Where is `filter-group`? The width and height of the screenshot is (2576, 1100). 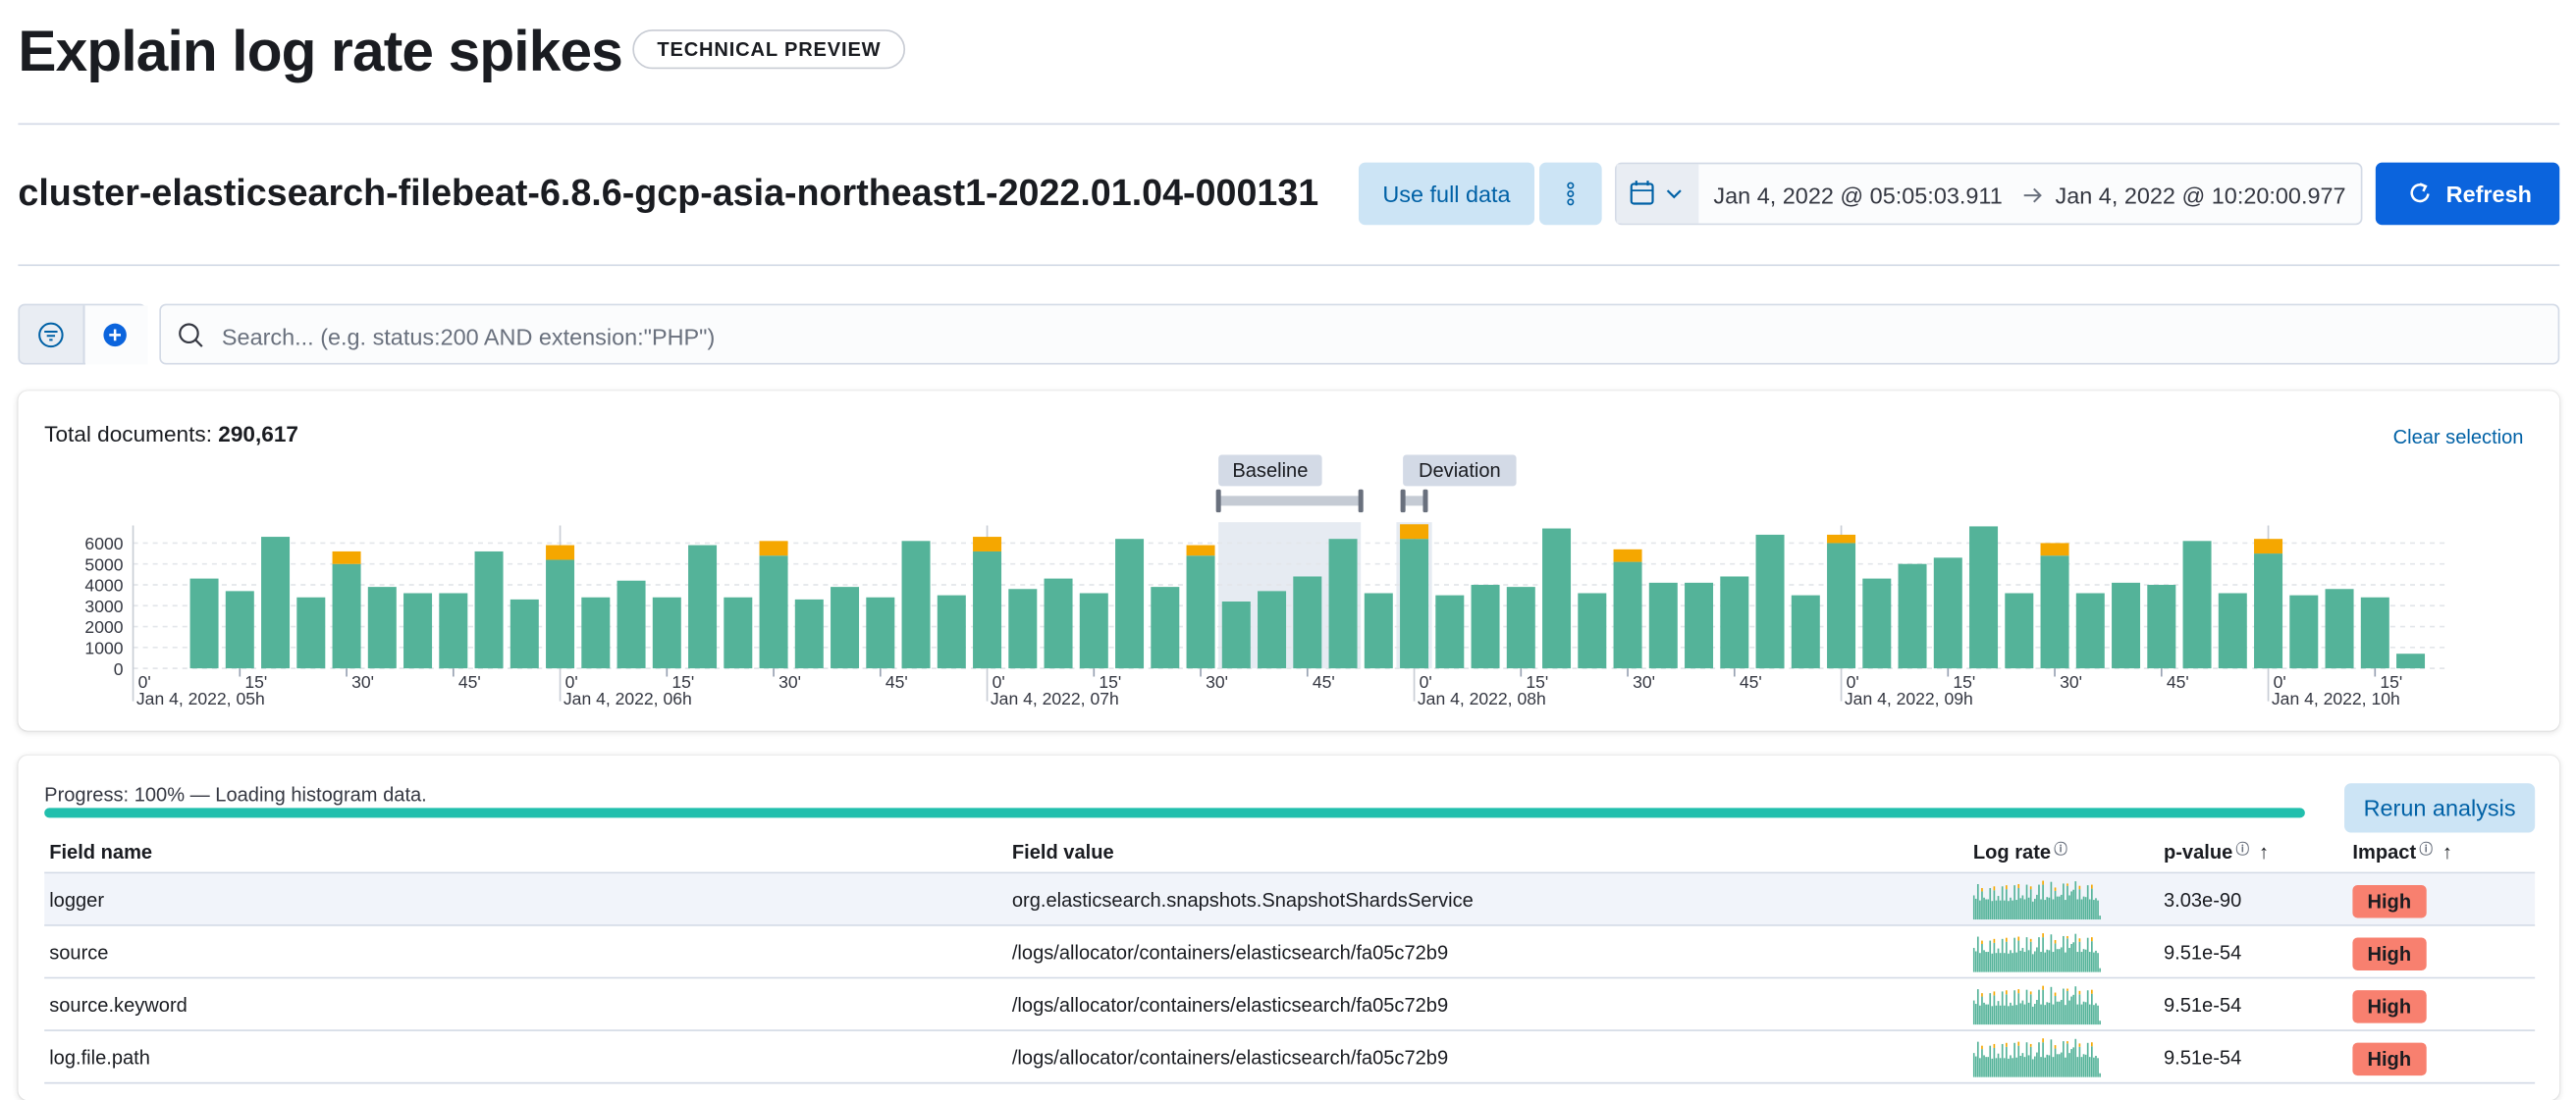 filter-group is located at coordinates (83, 334).